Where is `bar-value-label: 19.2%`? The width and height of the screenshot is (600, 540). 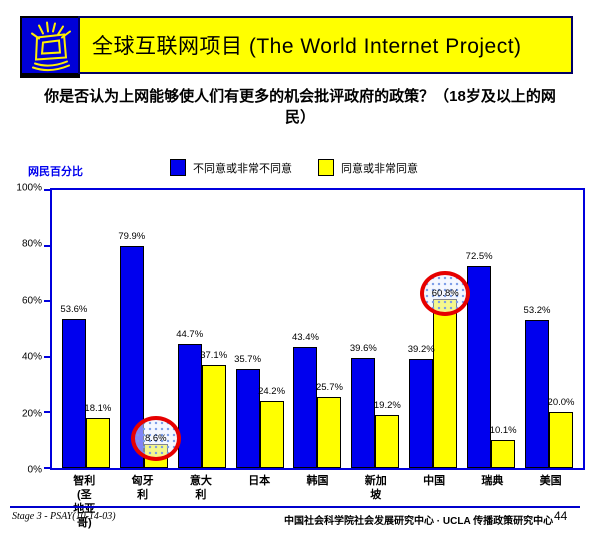
bar-value-label: 19.2% is located at coordinates (387, 405).